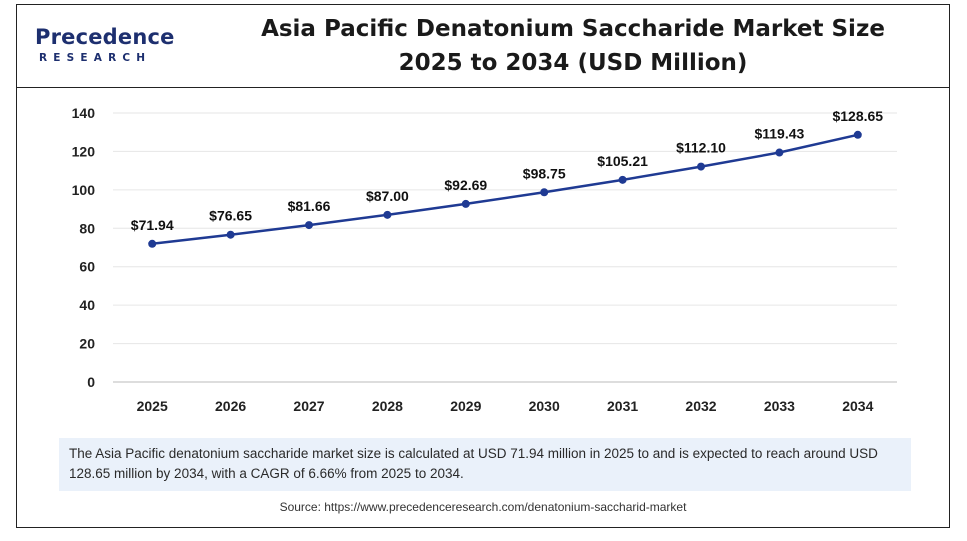  Describe the element at coordinates (230, 216) in the screenshot. I see `data-label: $76.65` at that location.